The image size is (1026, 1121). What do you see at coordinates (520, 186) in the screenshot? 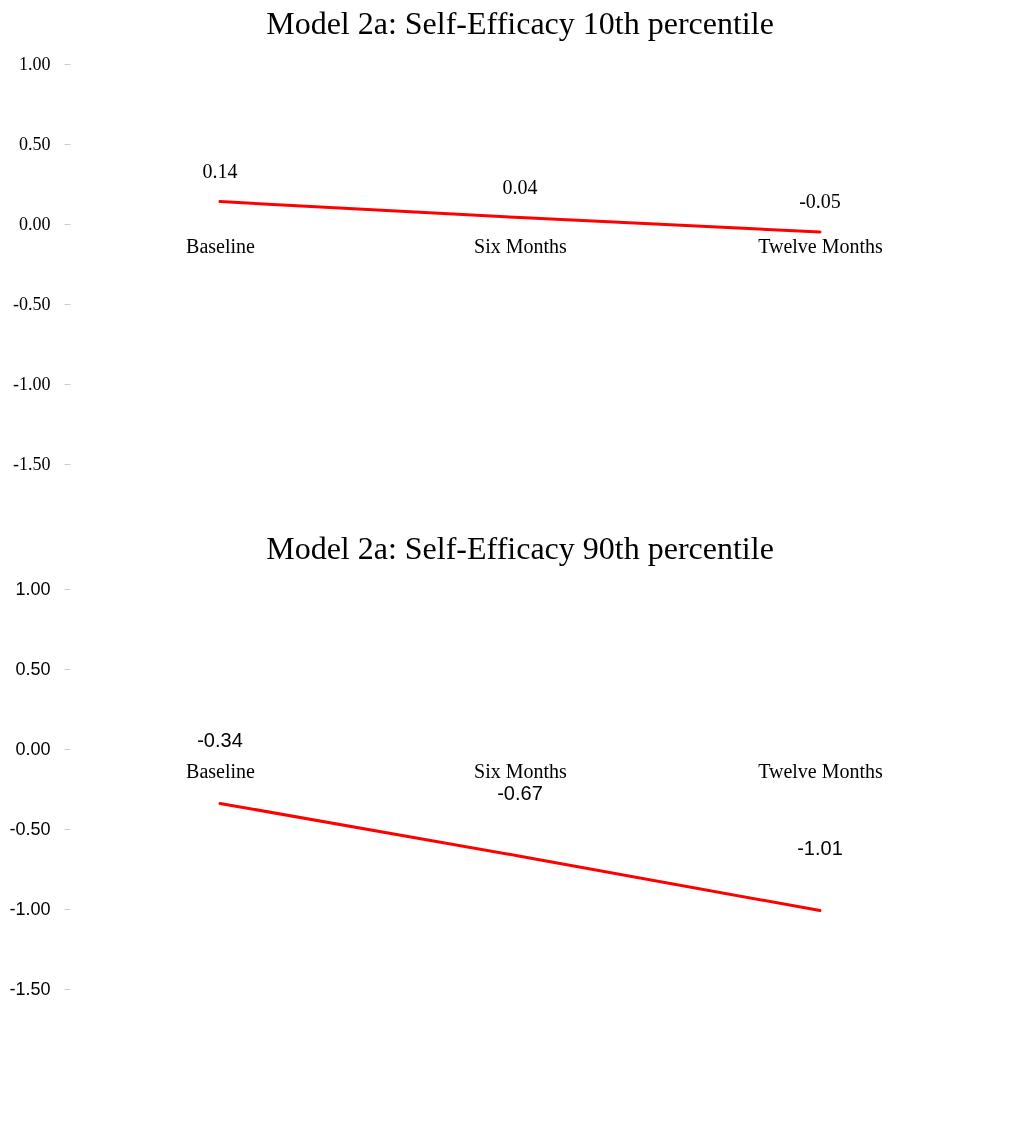
I see `data-label: 0.04` at bounding box center [520, 186].